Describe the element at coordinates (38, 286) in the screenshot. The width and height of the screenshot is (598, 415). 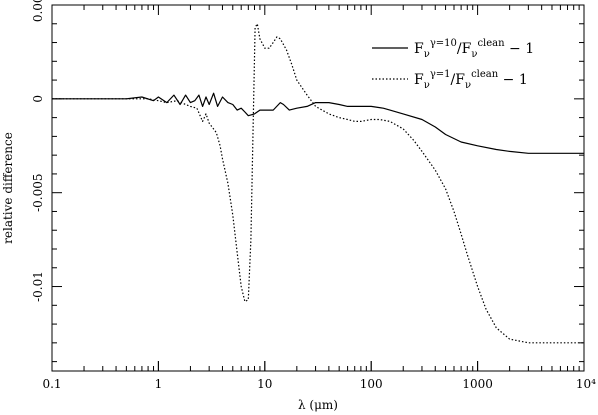
I see `y-tick-label: -0.01` at that location.